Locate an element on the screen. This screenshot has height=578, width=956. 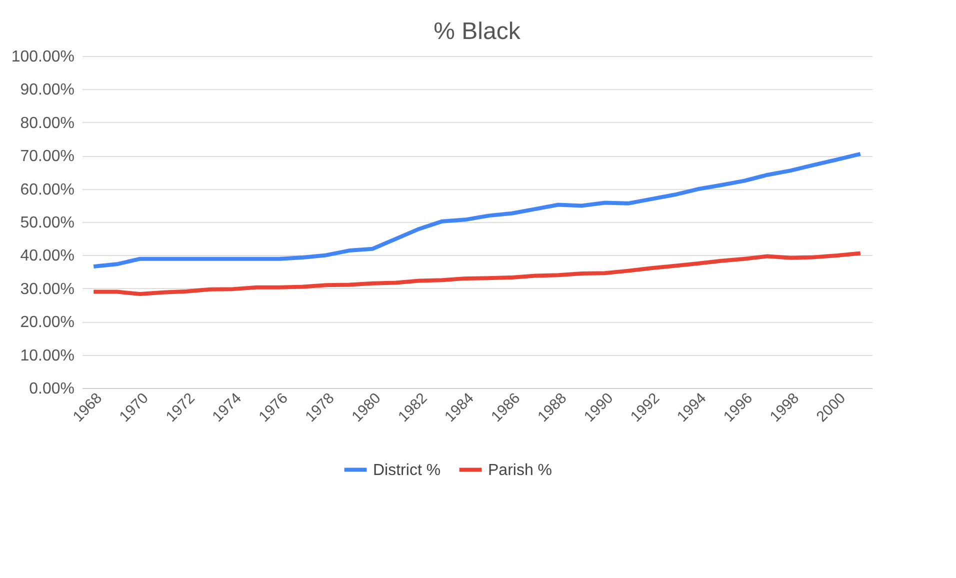
chart-title: % Black is located at coordinates (478, 31).